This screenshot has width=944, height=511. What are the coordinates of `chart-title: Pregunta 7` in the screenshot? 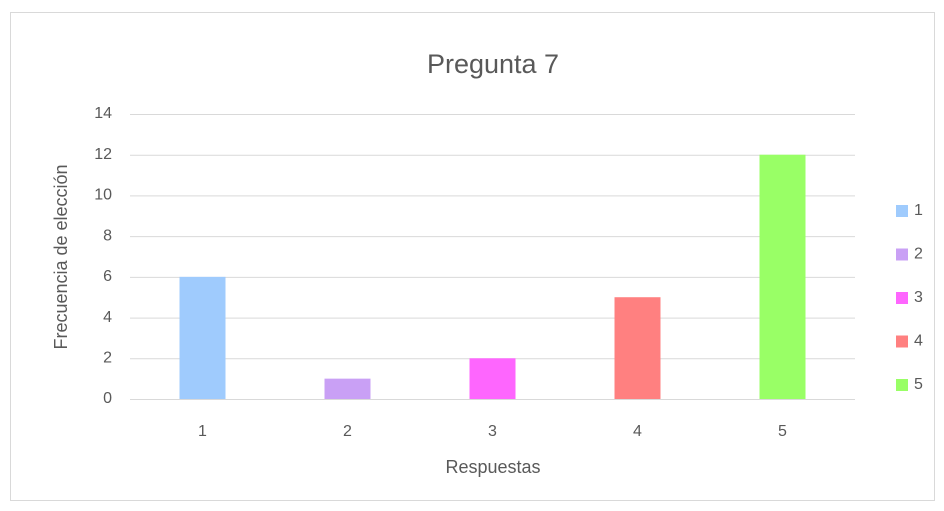 It's located at (493, 64).